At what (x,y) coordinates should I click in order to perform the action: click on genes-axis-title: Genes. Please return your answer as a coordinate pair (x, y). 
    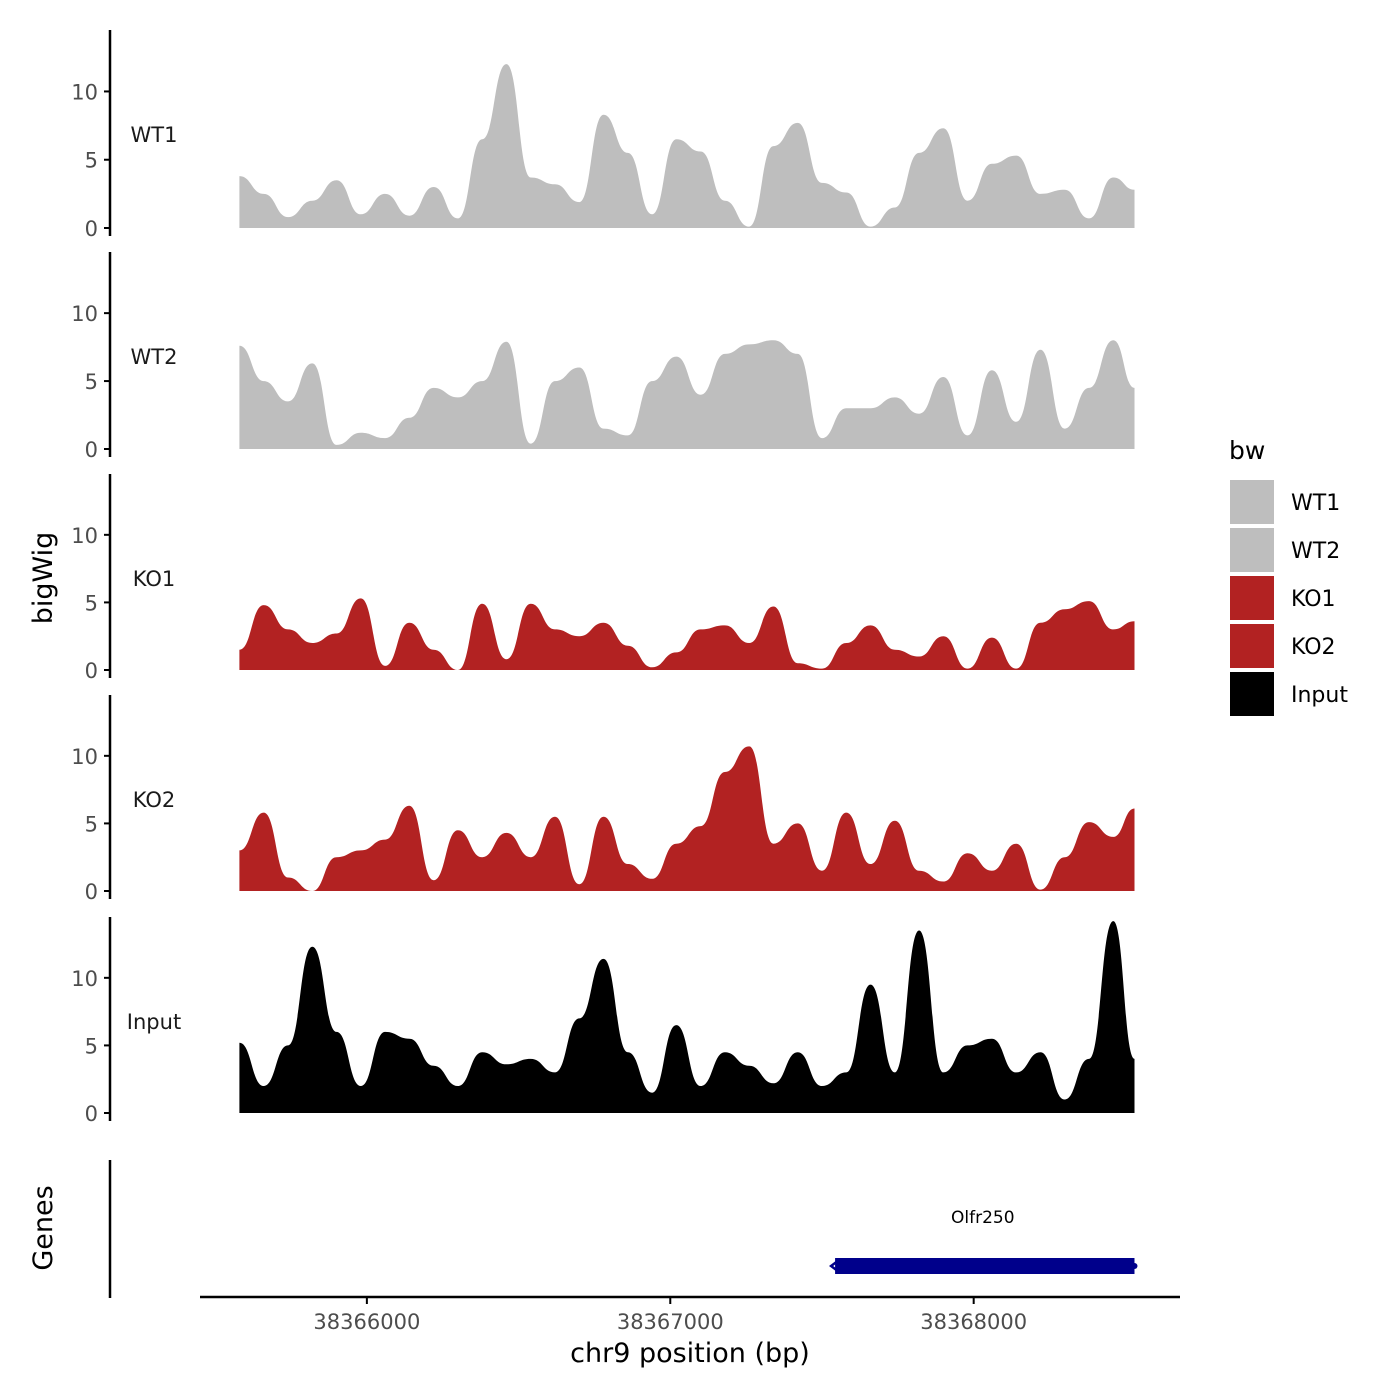
    Looking at the image, I should click on (43, 1227).